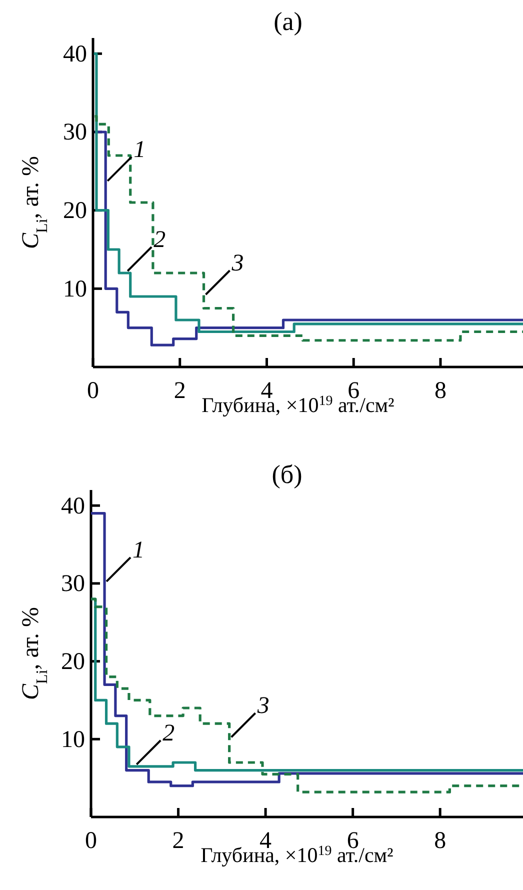 This screenshot has height=890, width=523. What do you see at coordinates (288, 21) in the screenshot?
I see `chart-title: (а)` at bounding box center [288, 21].